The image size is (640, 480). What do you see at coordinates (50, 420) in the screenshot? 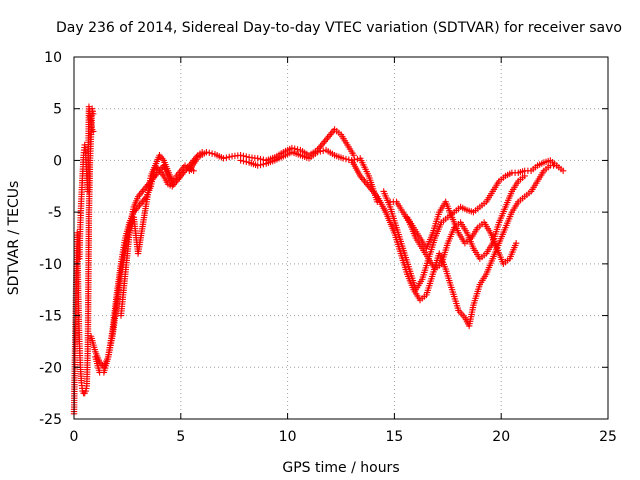
I see `y-tick-label: -25` at bounding box center [50, 420].